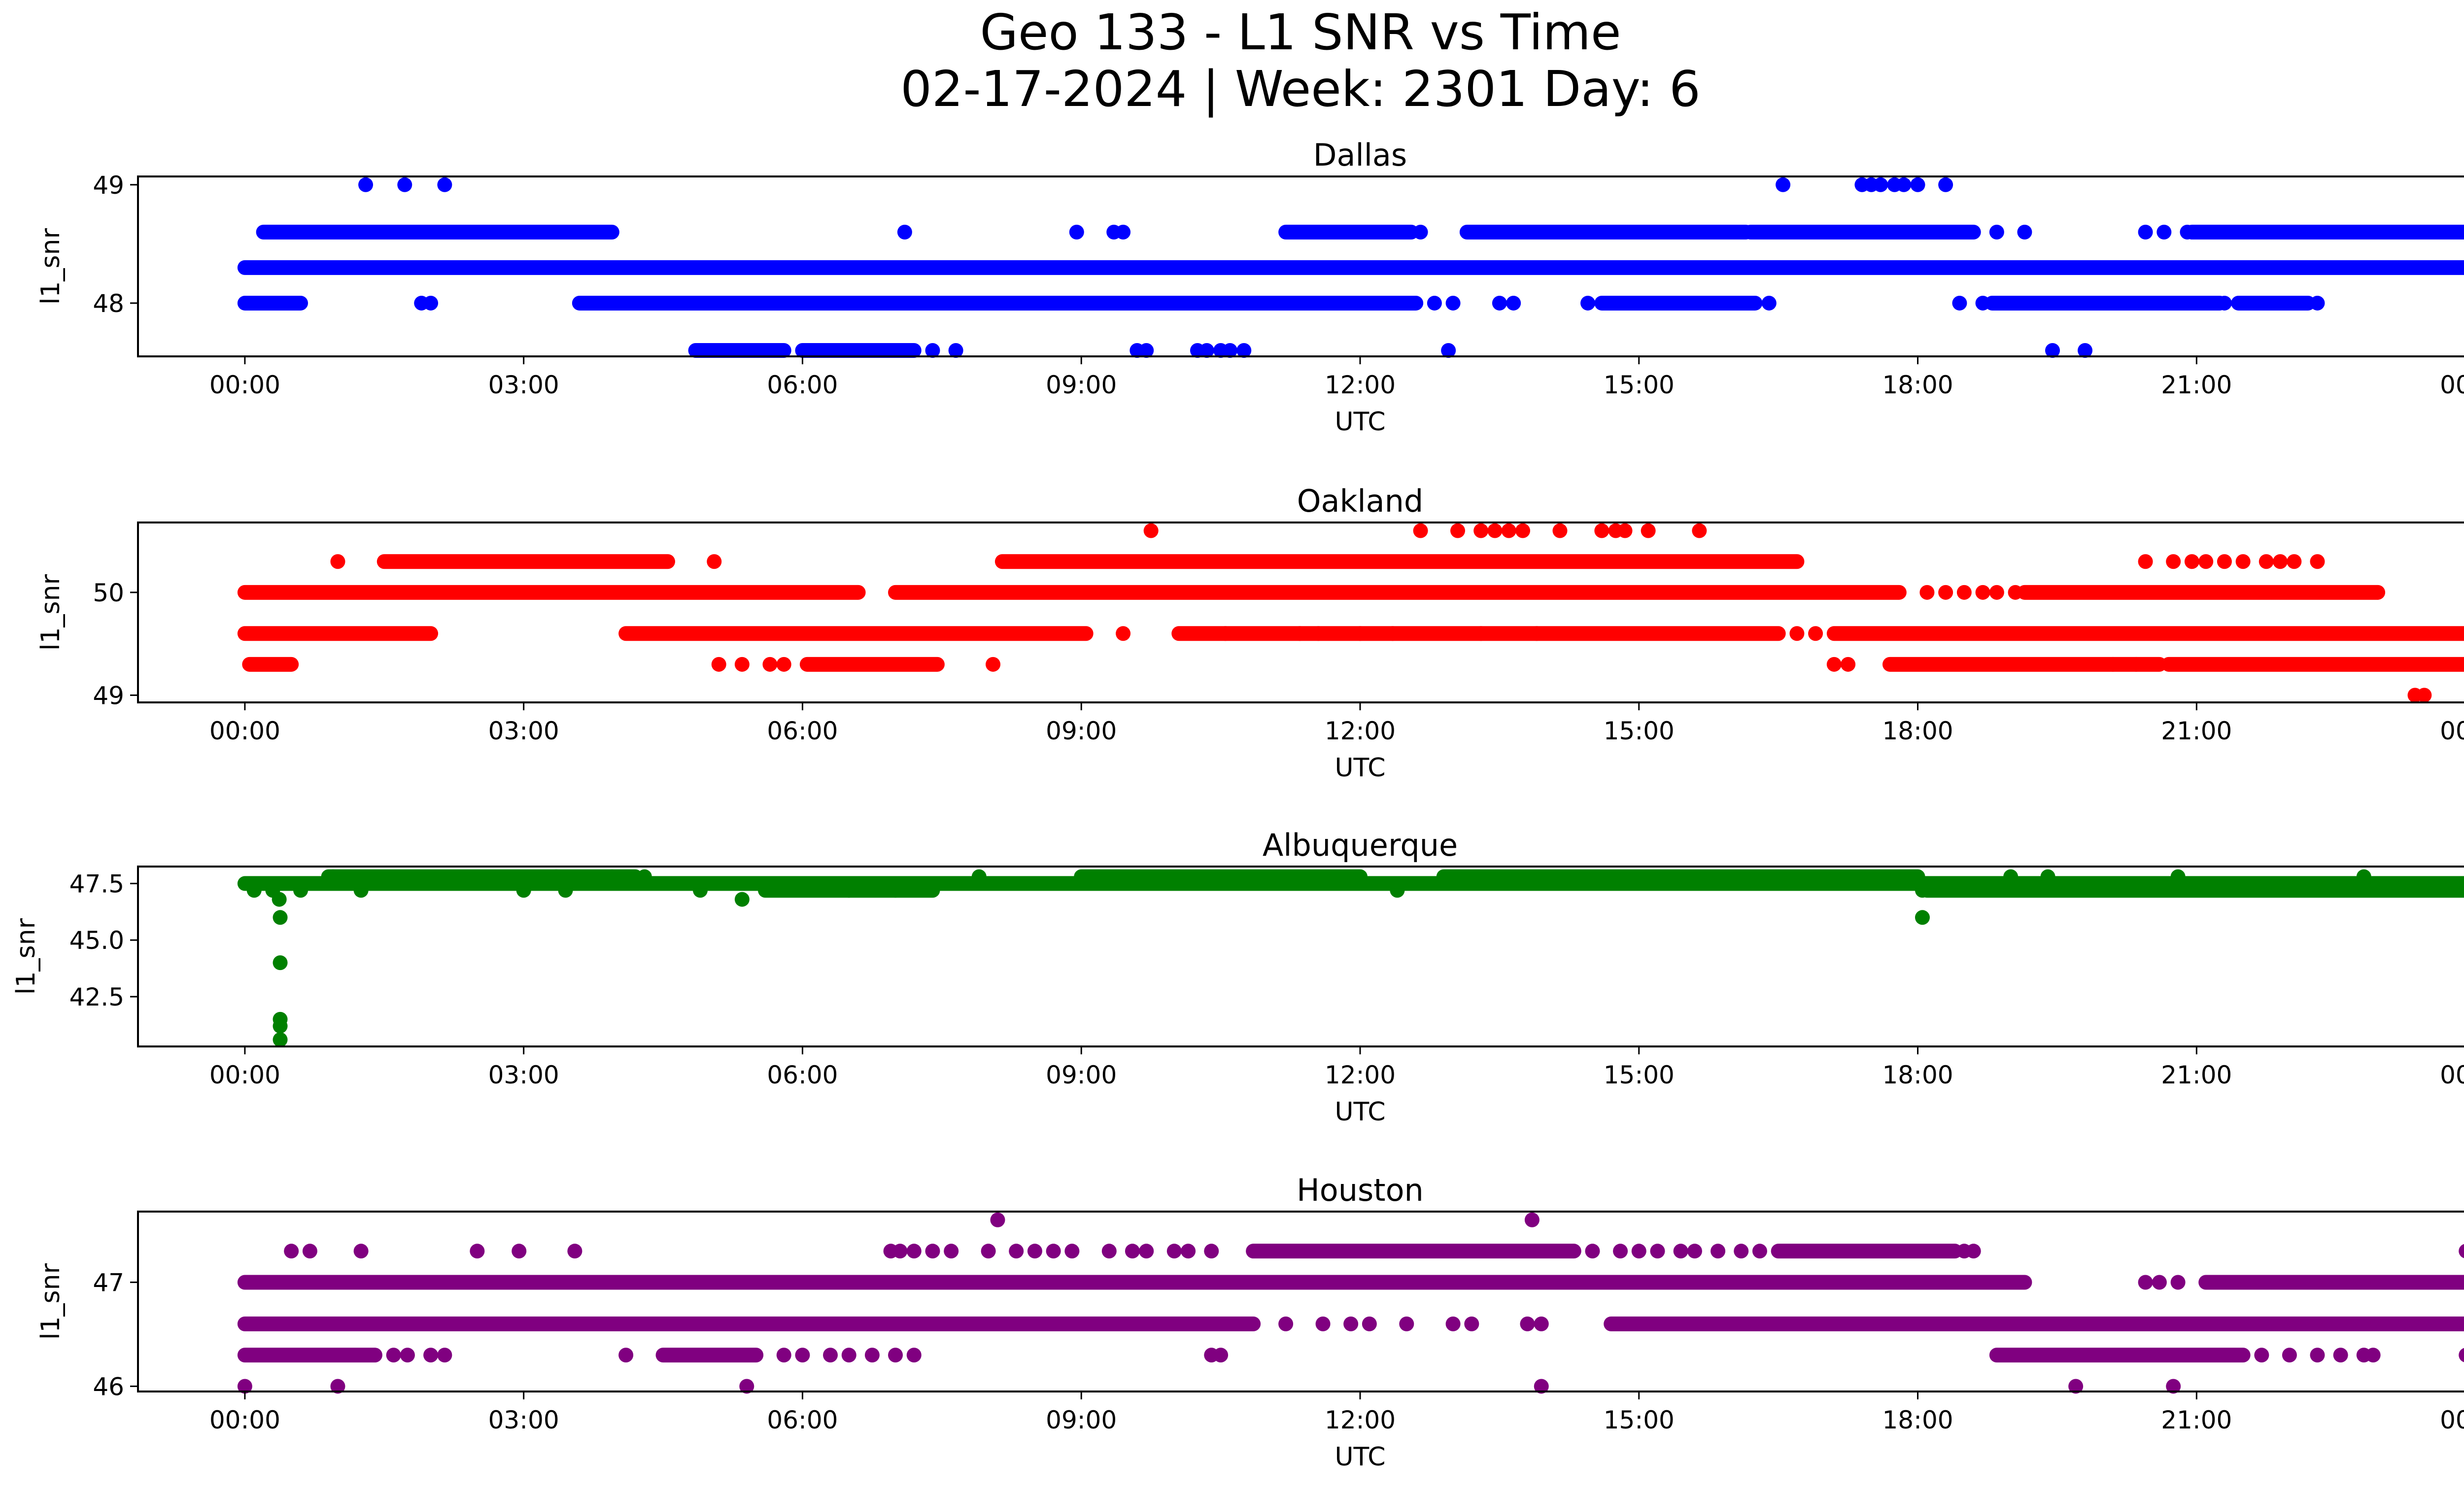 The width and height of the screenshot is (2464, 1495). Describe the element at coordinates (1300, 89) in the screenshot. I see `chart-subtitle: 02-17-2024 | Week: 2301 Day: 6` at that location.